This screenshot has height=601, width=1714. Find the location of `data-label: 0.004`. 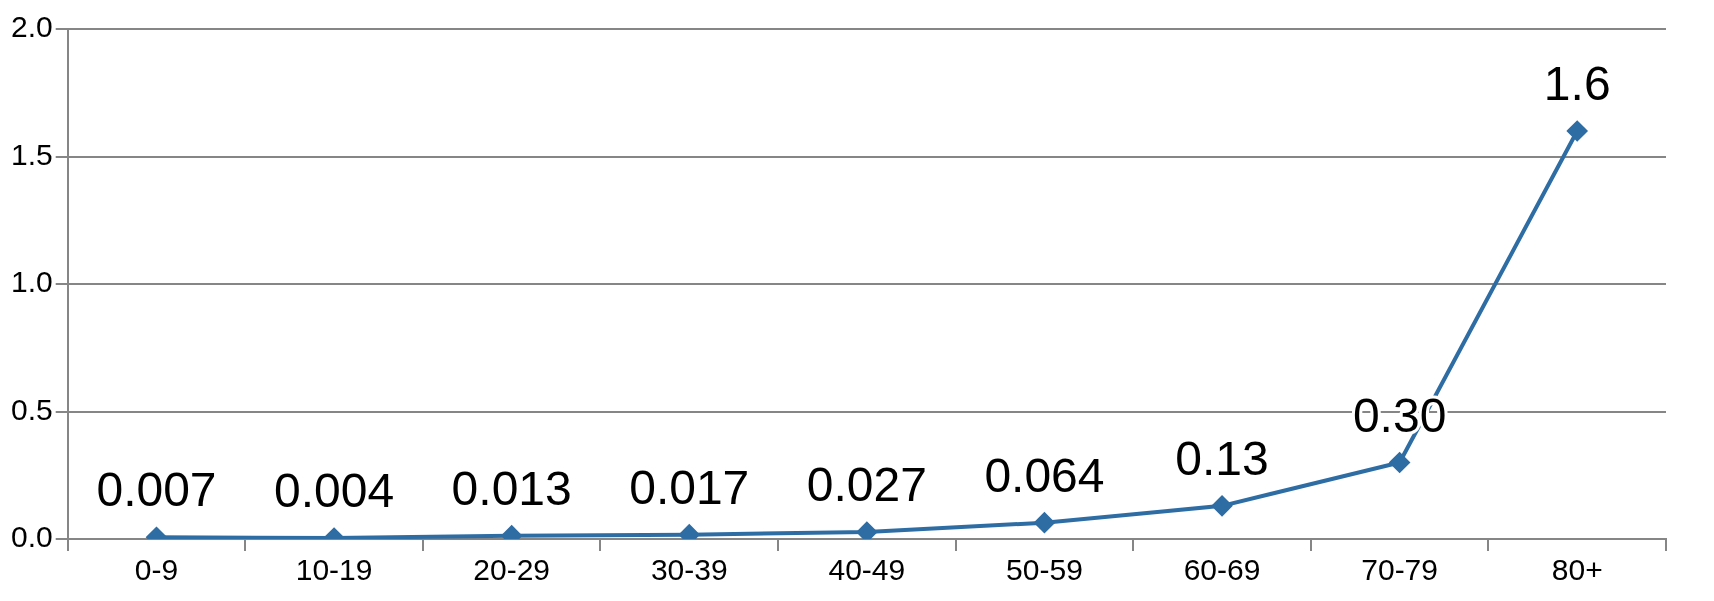

data-label: 0.004 is located at coordinates (334, 491).